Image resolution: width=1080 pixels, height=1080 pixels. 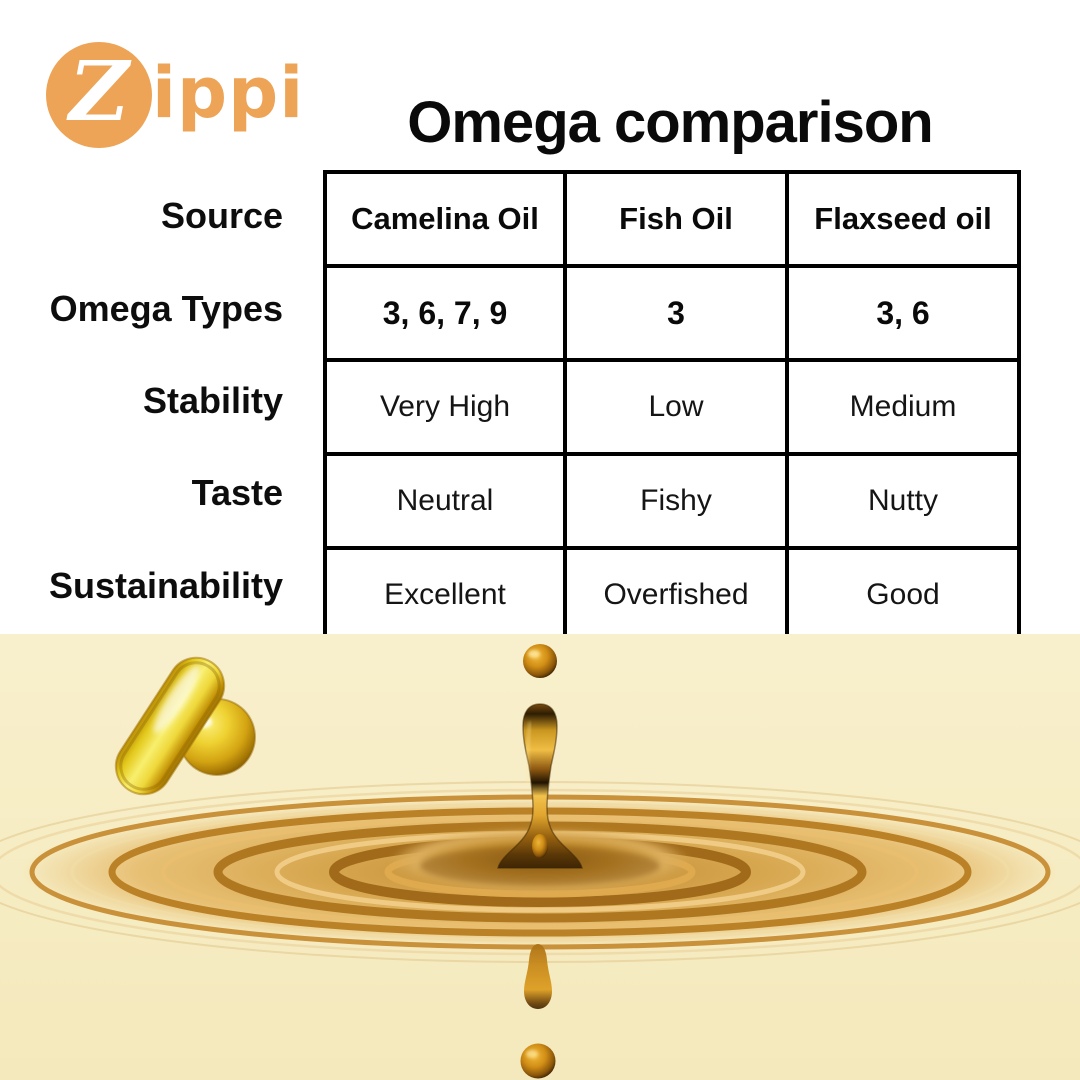 I want to click on reflection-sphere, so click(x=538, y=1061).